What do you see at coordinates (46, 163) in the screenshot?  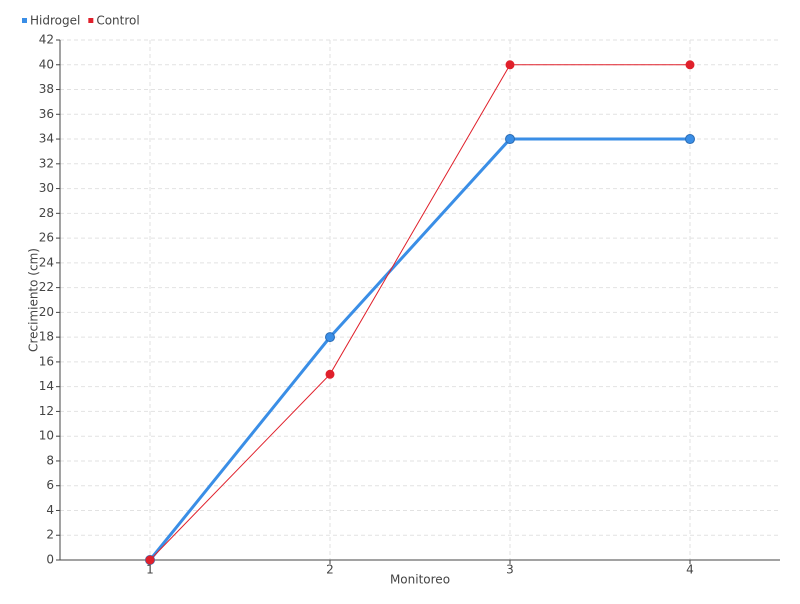 I see `y-tick-label: 32` at bounding box center [46, 163].